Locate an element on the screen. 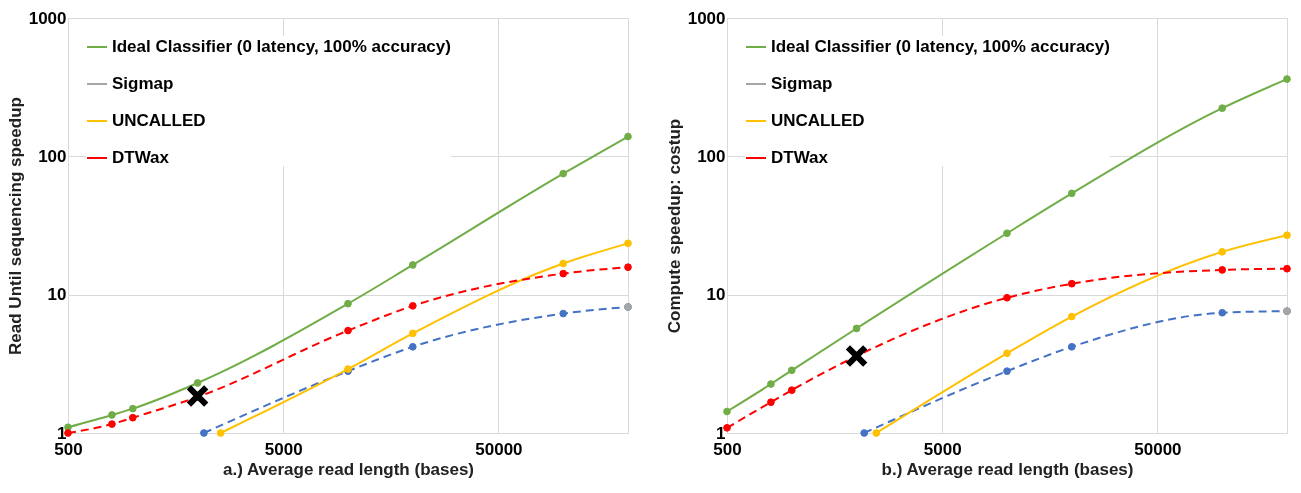 The image size is (1301, 493). x-axis-title: b.) Average read length (bases) is located at coordinates (1007, 469).